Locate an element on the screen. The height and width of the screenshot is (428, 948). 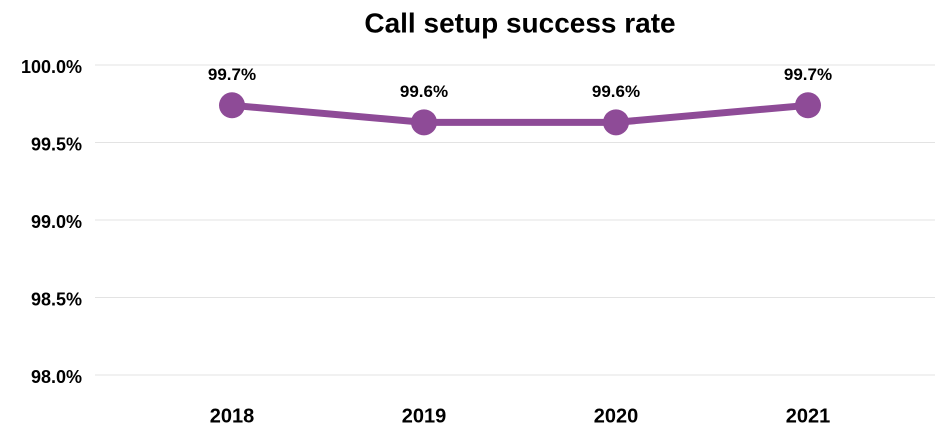
x-tick-label: 2021 is located at coordinates (808, 416).